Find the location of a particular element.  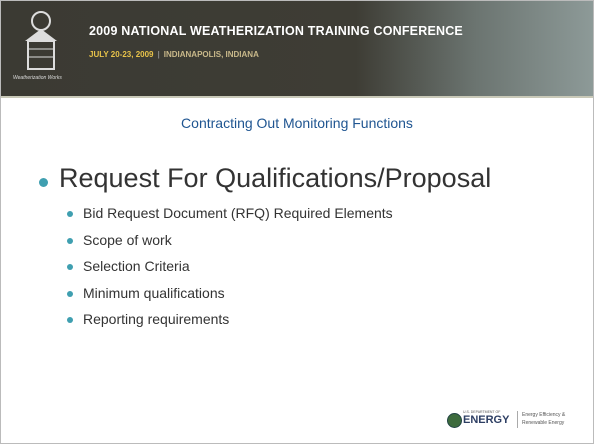

divider is located at coordinates (517, 419).